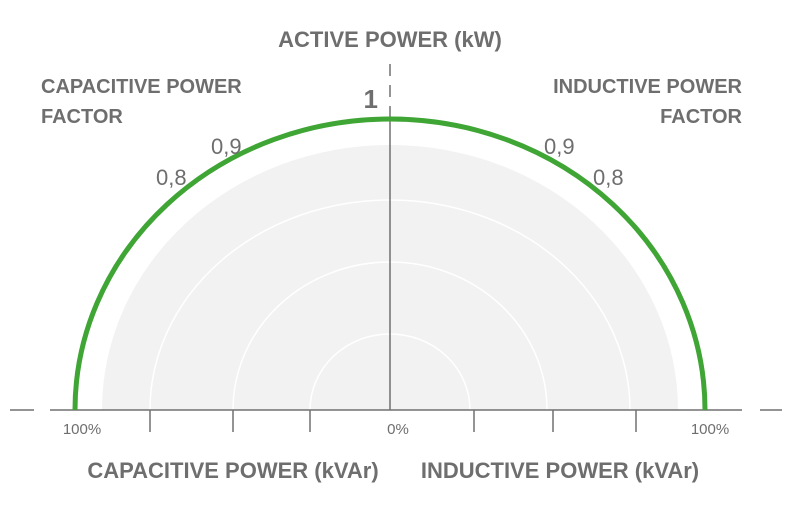 The width and height of the screenshot is (790, 519). I want to click on capacitive-tick-08: 0,8, so click(171, 177).